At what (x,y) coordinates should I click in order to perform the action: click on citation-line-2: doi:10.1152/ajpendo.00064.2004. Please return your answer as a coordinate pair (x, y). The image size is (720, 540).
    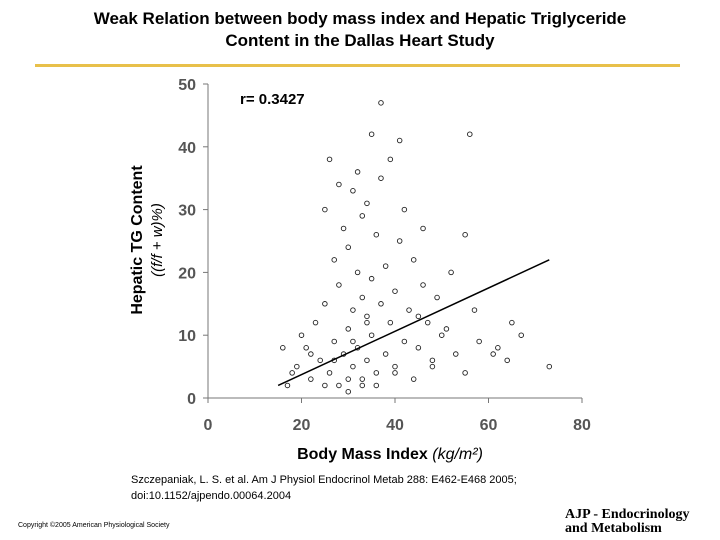
    Looking at the image, I should click on (211, 496).